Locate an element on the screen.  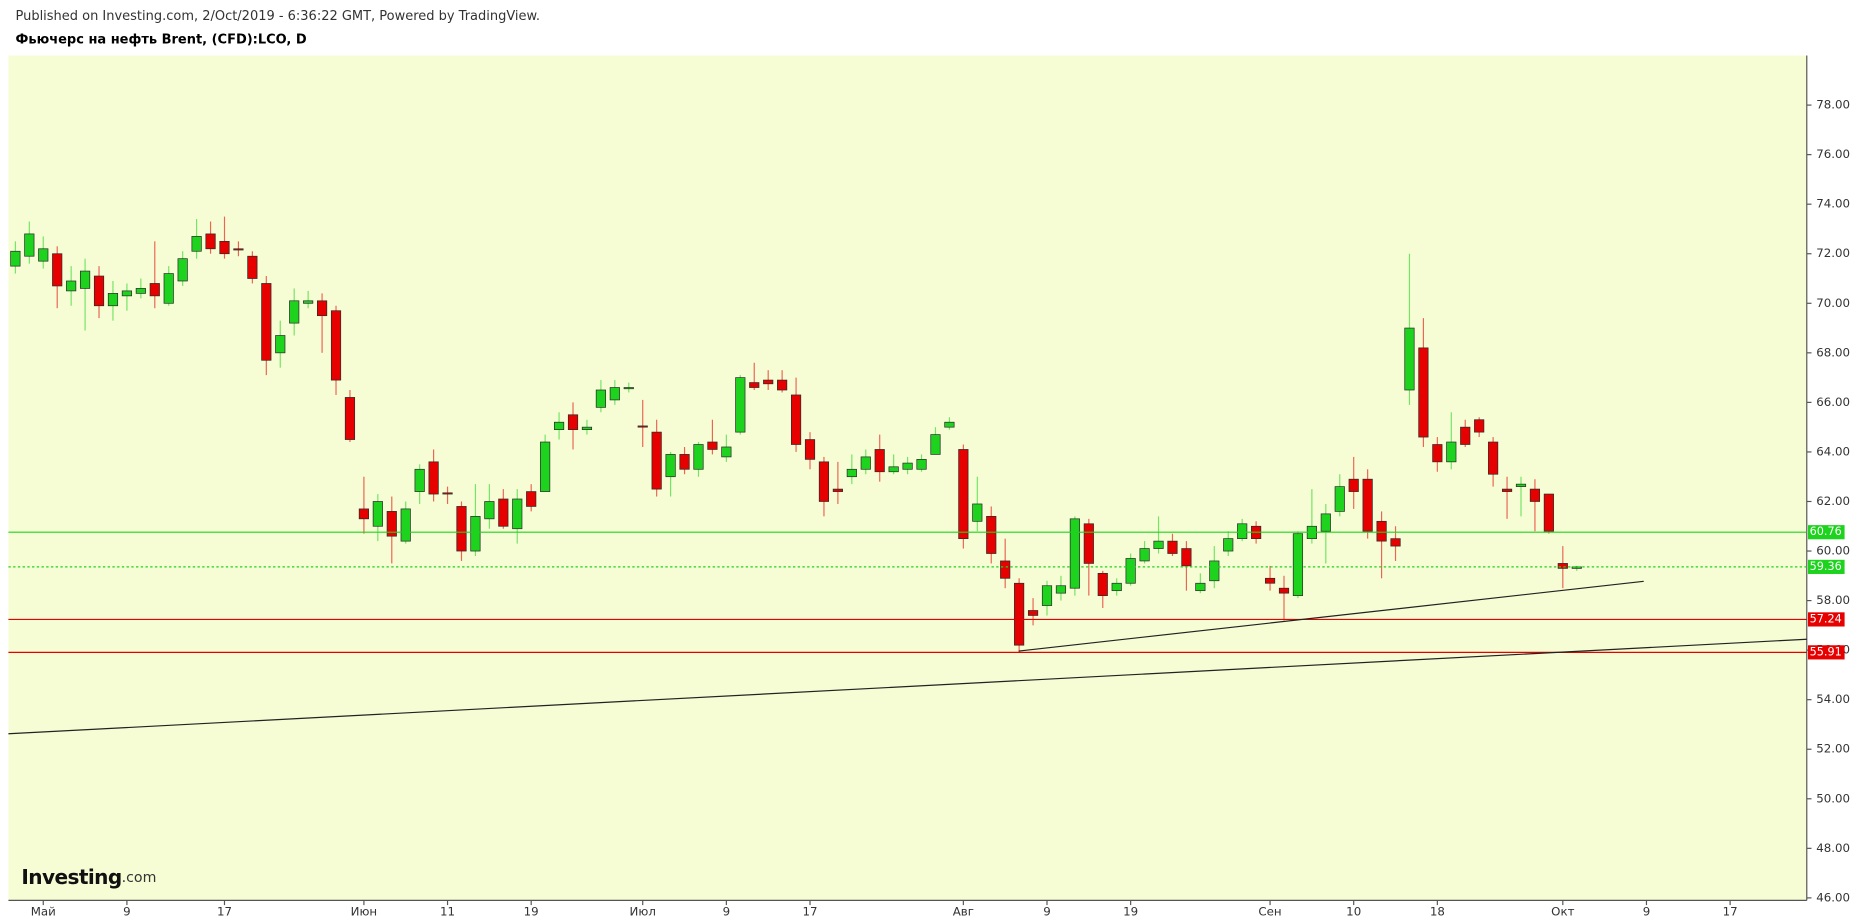
x-tick-label: Июн is located at coordinates (364, 912).